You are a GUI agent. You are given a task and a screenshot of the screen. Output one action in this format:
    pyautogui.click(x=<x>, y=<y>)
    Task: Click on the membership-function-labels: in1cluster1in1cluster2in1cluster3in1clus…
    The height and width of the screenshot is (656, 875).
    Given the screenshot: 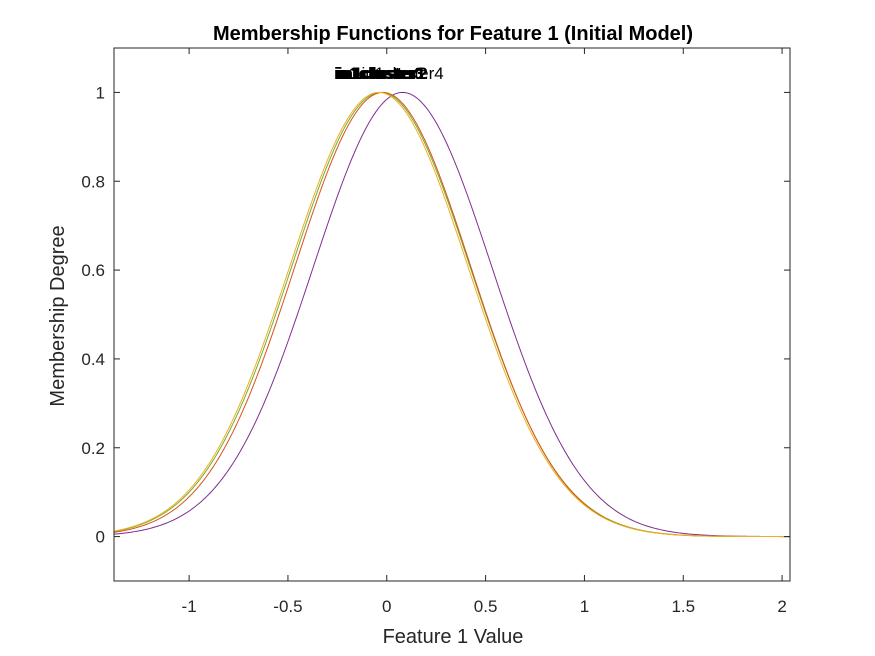 What is the action you would take?
    pyautogui.click(x=389, y=73)
    